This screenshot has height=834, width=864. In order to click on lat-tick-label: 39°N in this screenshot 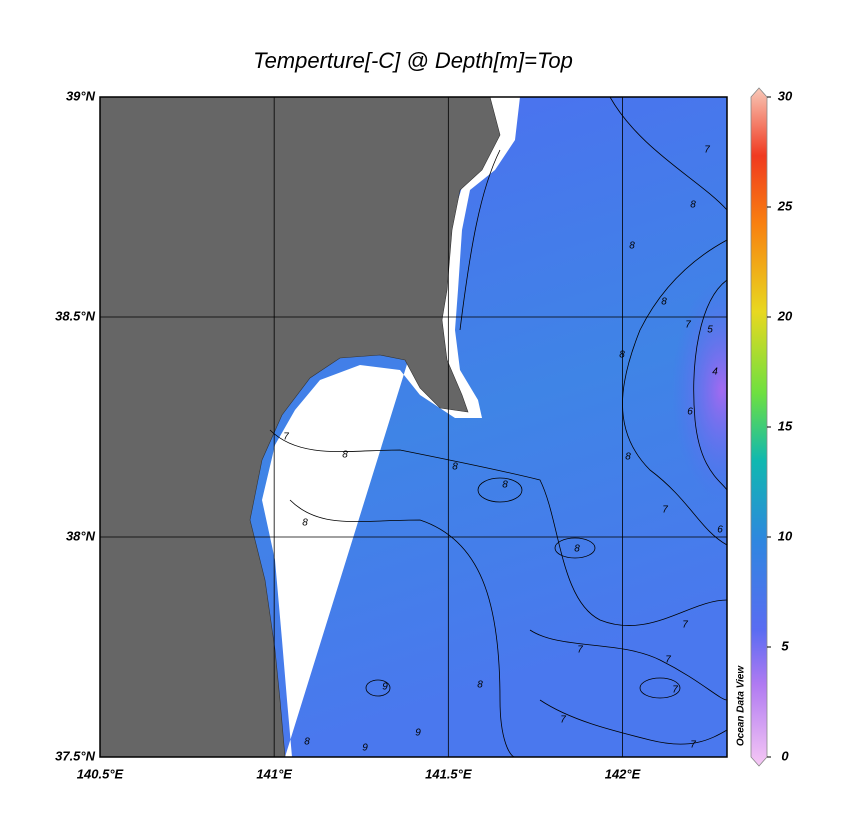, I will do `click(81, 95)`.